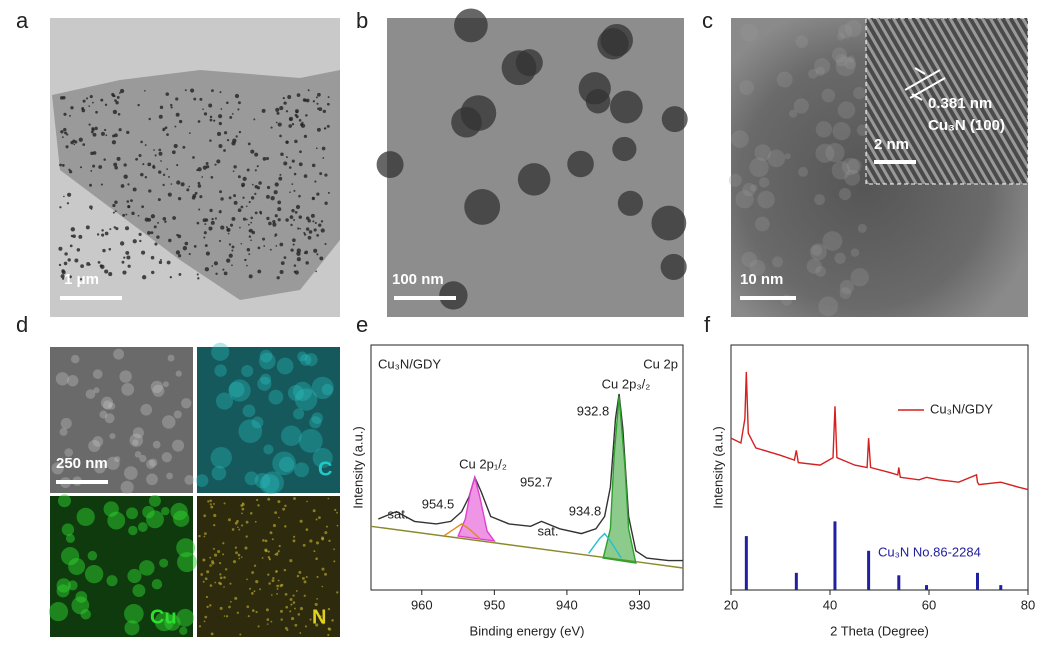  What do you see at coordinates (960, 103) in the screenshot?
I see `spacing-label: 0.381 nm` at bounding box center [960, 103].